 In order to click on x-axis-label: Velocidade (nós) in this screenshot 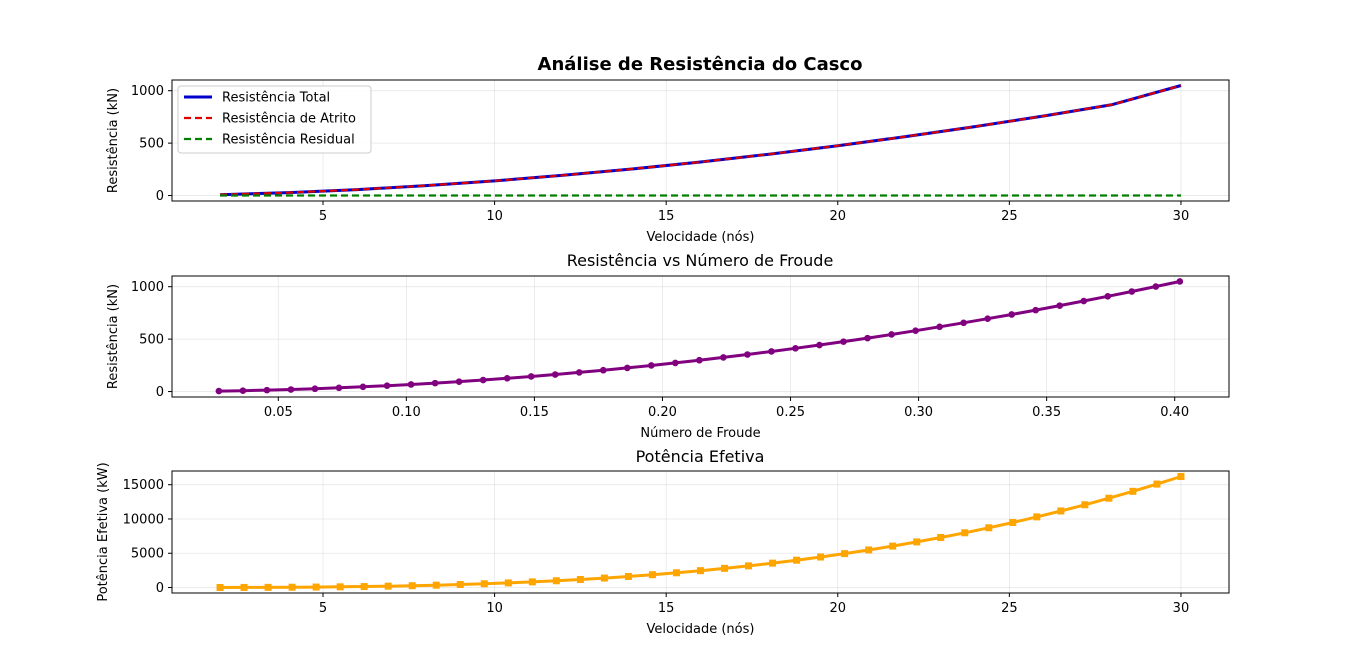, I will do `click(701, 629)`.